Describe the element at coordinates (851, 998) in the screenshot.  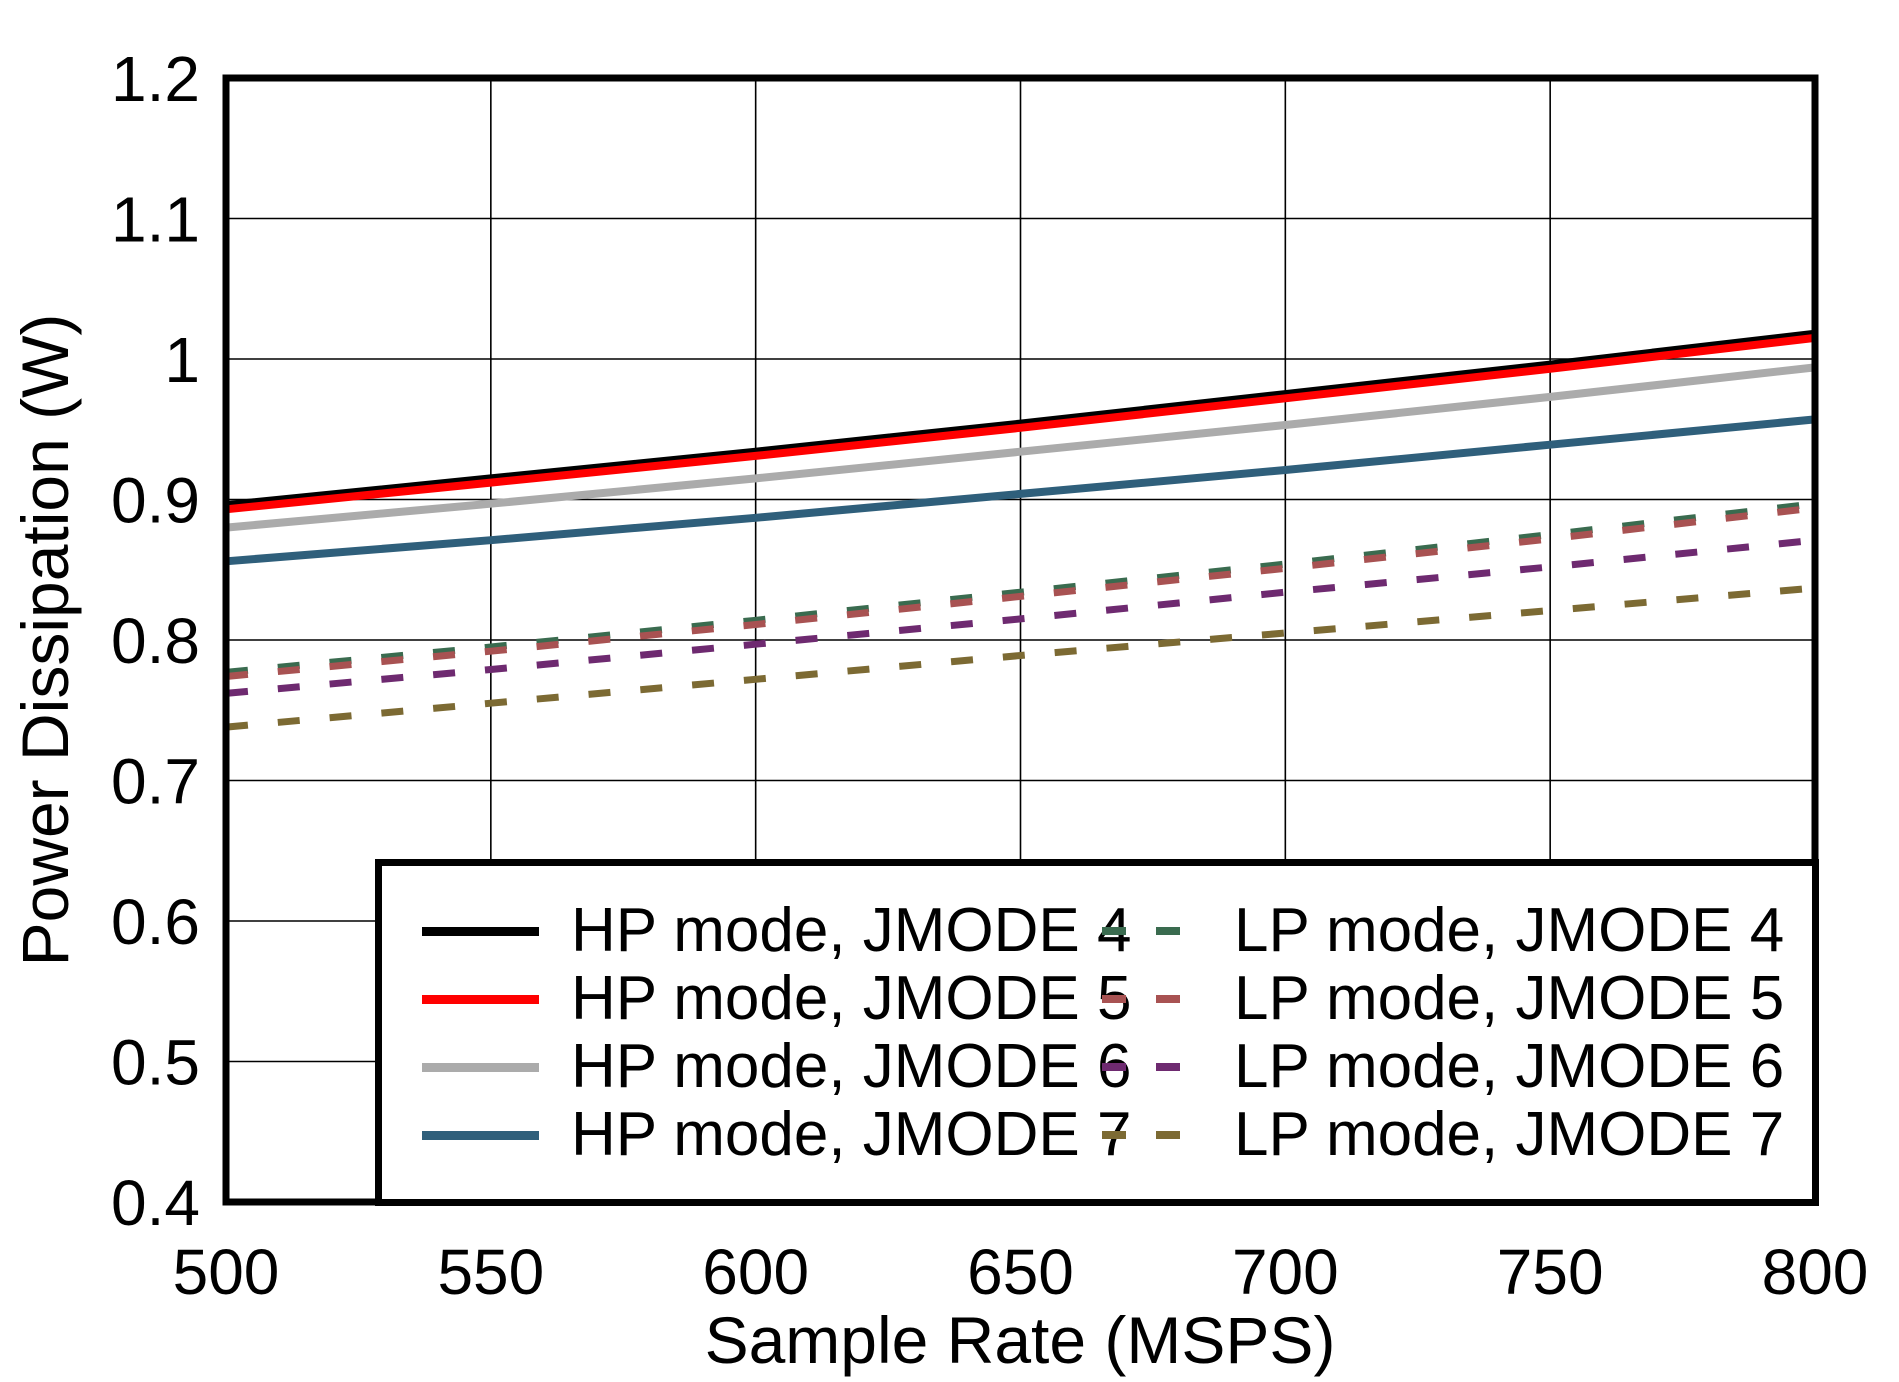
I see `legend-label: HP mode, JMODE 5` at that location.